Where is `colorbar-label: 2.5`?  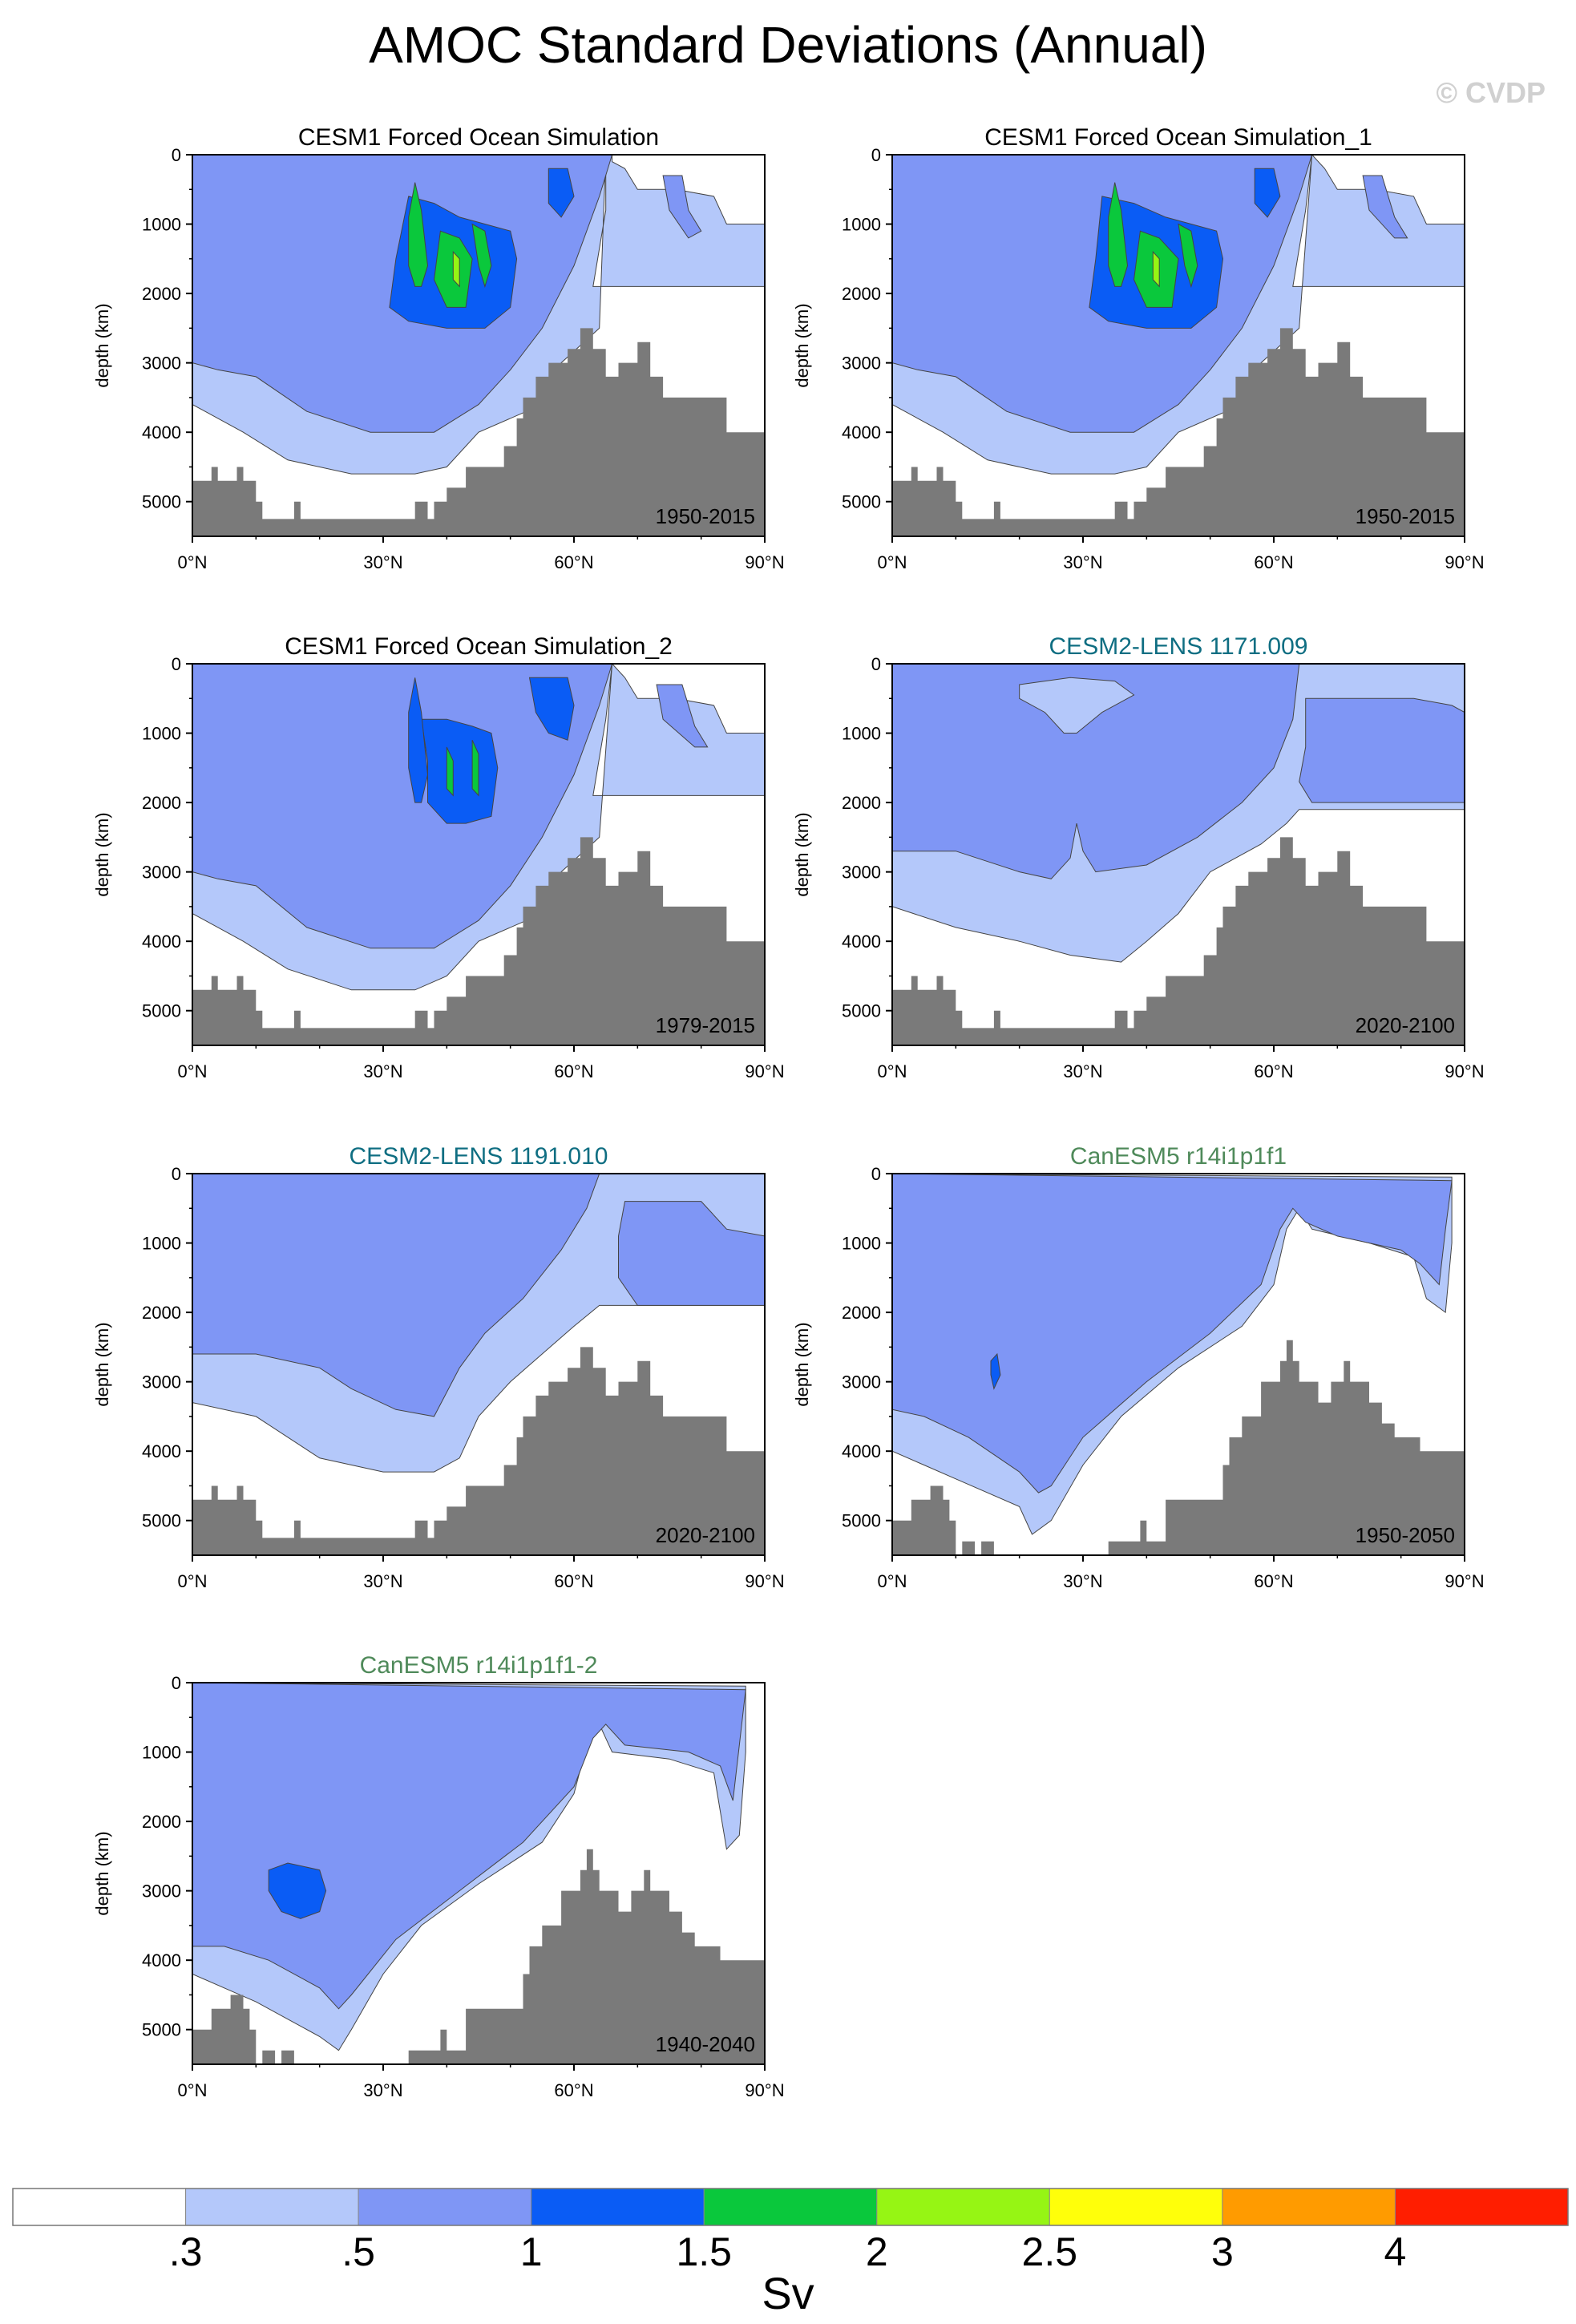
colorbar-label: 2.5 is located at coordinates (1050, 2251).